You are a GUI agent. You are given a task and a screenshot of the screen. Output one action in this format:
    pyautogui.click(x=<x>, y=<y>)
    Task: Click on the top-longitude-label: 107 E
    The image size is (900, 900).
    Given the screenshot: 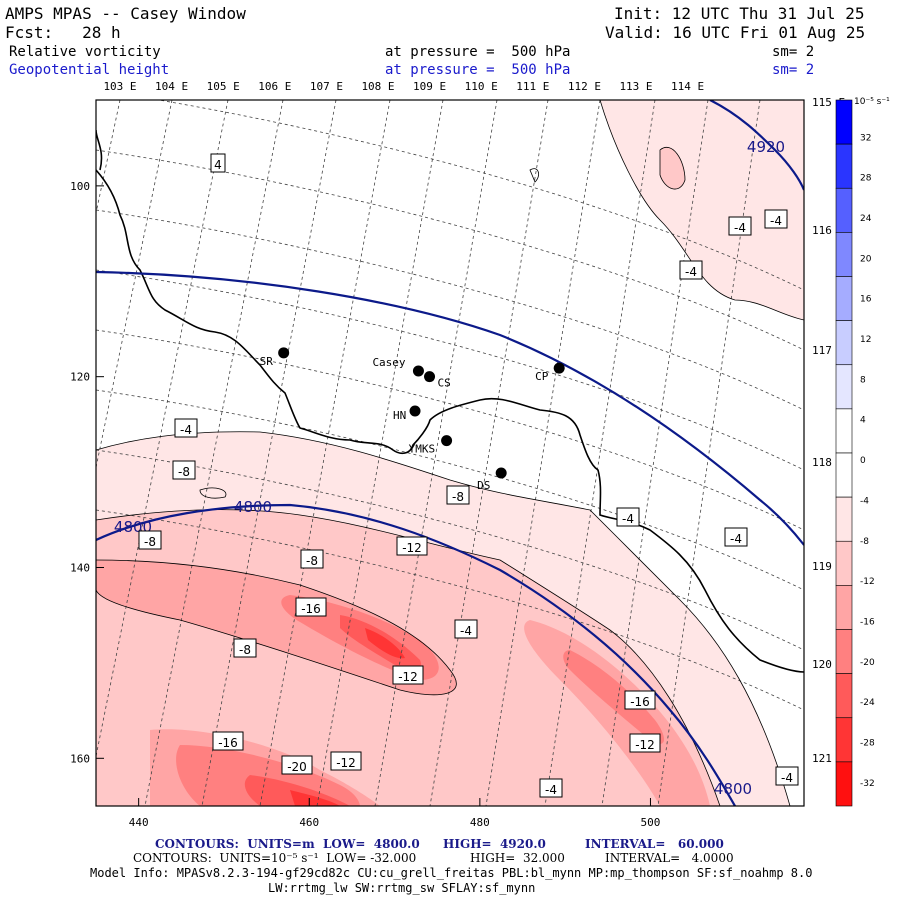 What is the action you would take?
    pyautogui.click(x=326, y=86)
    